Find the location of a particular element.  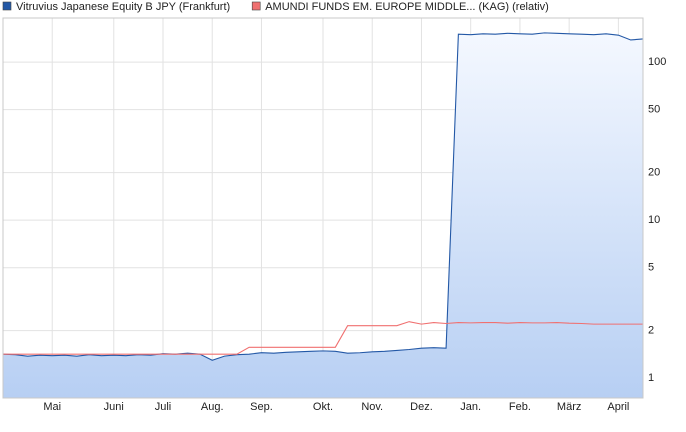

y-tick-label: 2 is located at coordinates (651, 331).